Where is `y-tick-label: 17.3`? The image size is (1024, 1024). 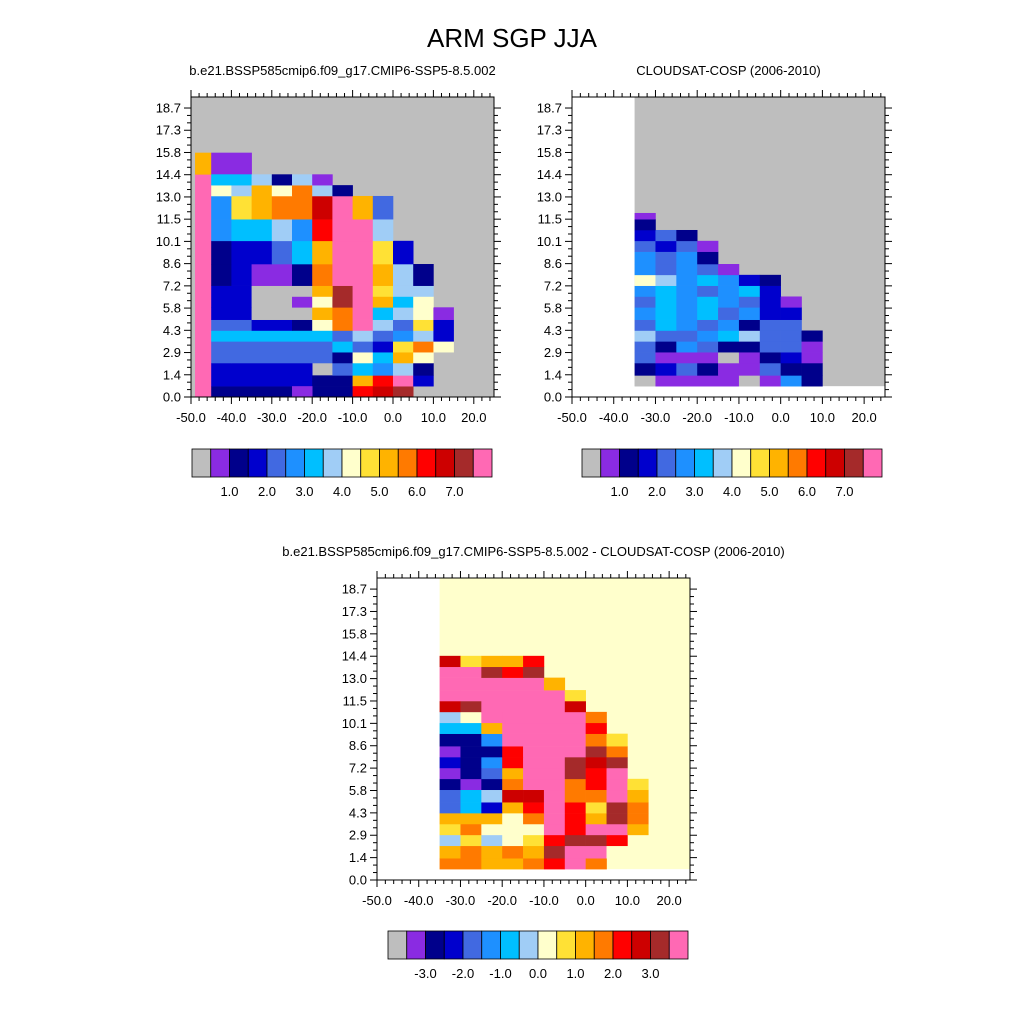 y-tick-label: 17.3 is located at coordinates (168, 130).